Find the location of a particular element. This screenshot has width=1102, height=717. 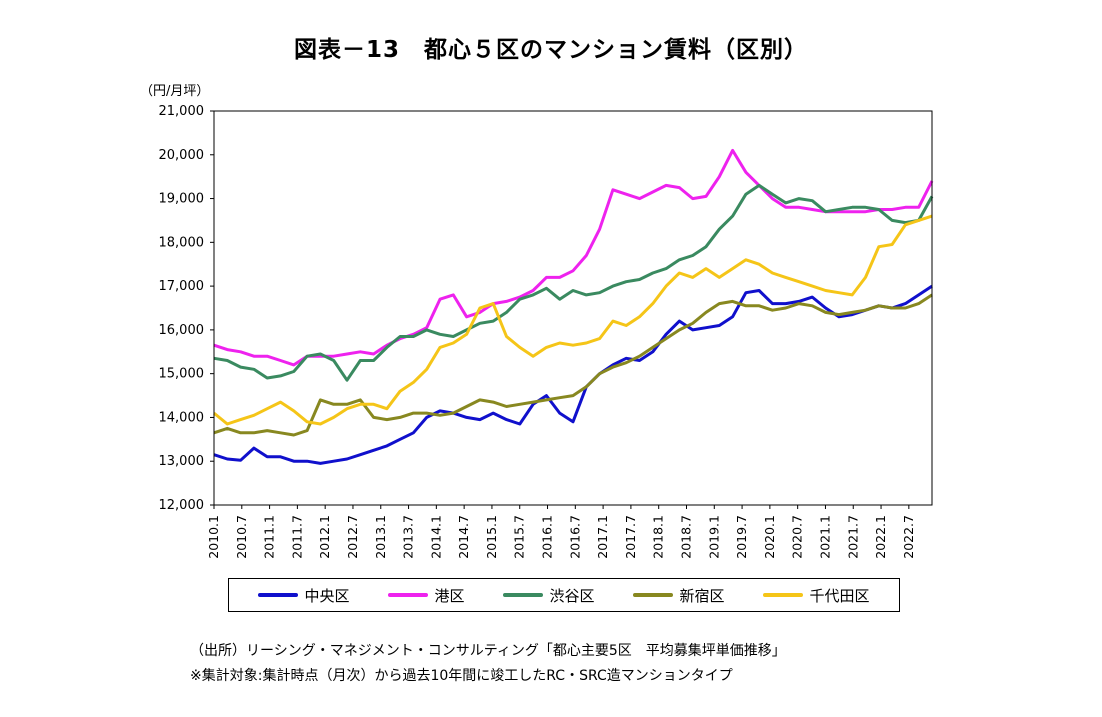

x-tick-label: 2018.7 is located at coordinates (685, 537).